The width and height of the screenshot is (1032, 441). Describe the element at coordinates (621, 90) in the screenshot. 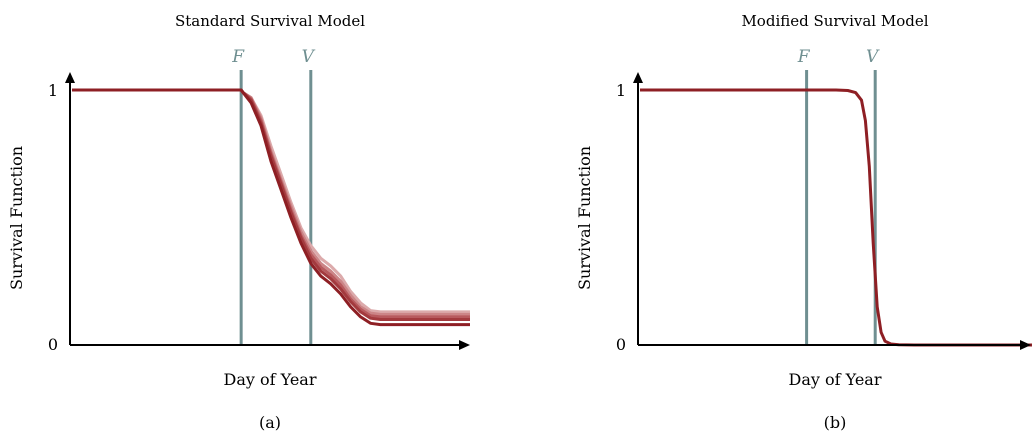

I see `panel-b-y-tick-1: 1` at that location.